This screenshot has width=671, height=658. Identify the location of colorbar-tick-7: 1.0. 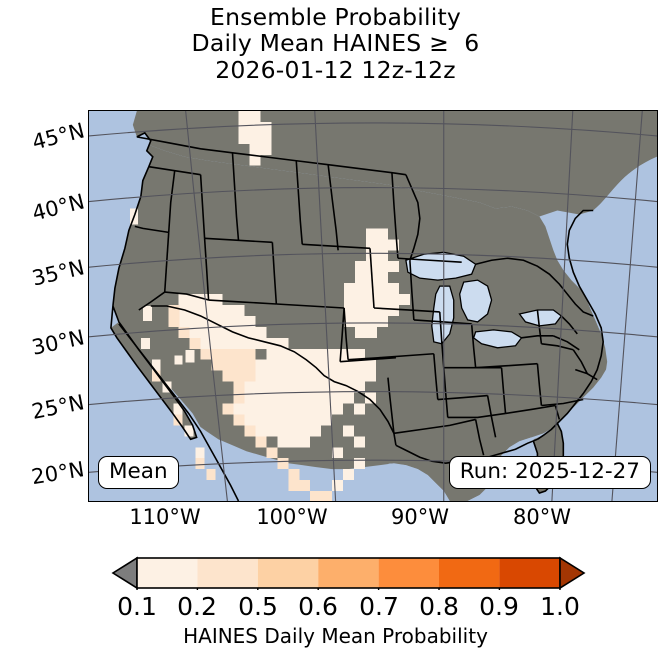
(560, 606).